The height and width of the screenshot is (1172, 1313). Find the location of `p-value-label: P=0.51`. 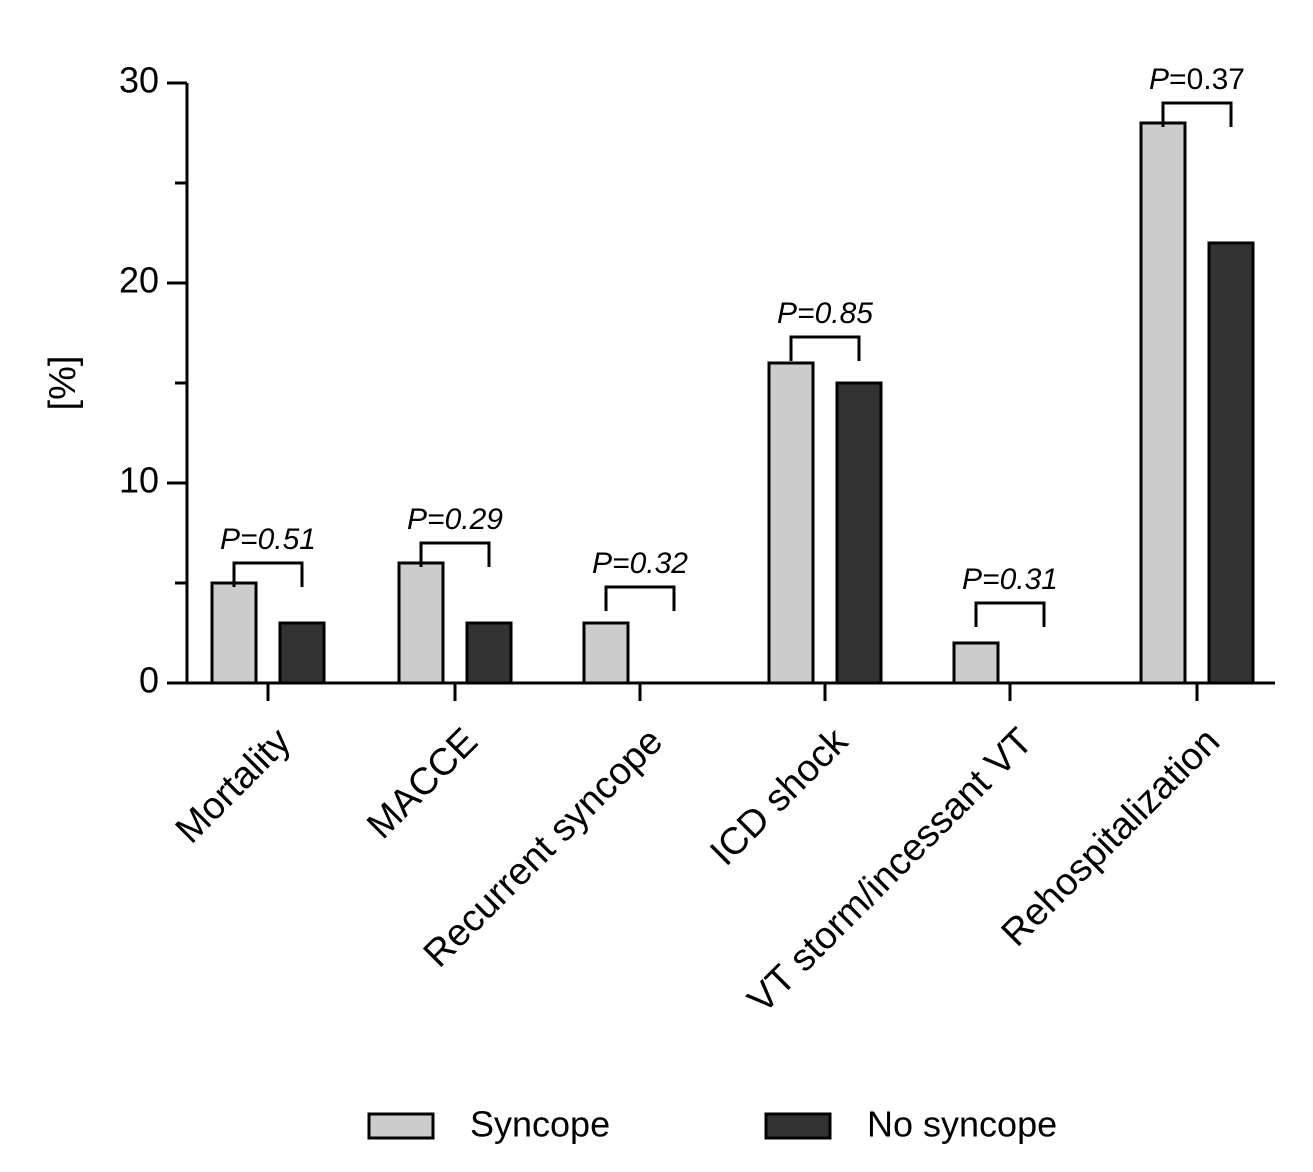

p-value-label: P=0.51 is located at coordinates (268, 539).